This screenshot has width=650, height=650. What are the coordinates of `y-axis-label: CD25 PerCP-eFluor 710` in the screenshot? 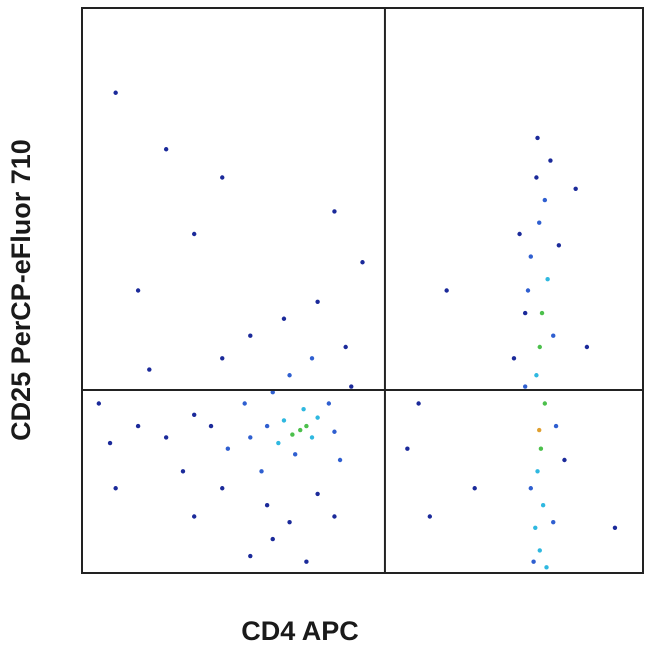 It's located at (21, 290).